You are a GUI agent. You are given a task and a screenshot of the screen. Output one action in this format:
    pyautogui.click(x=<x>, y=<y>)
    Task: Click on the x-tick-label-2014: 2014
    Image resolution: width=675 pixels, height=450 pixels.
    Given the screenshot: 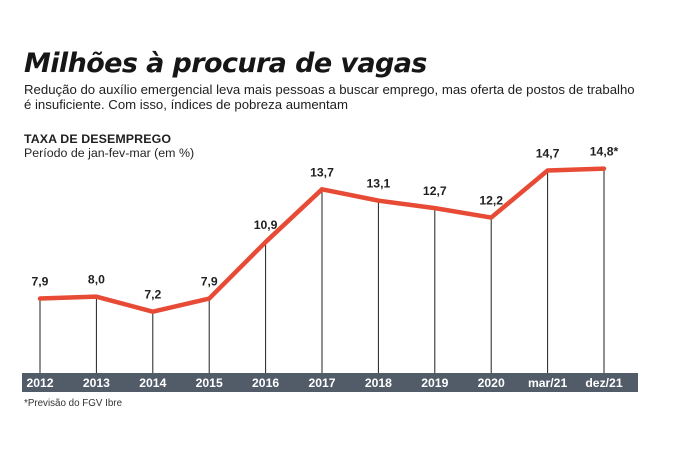 What is the action you would take?
    pyautogui.click(x=152, y=383)
    